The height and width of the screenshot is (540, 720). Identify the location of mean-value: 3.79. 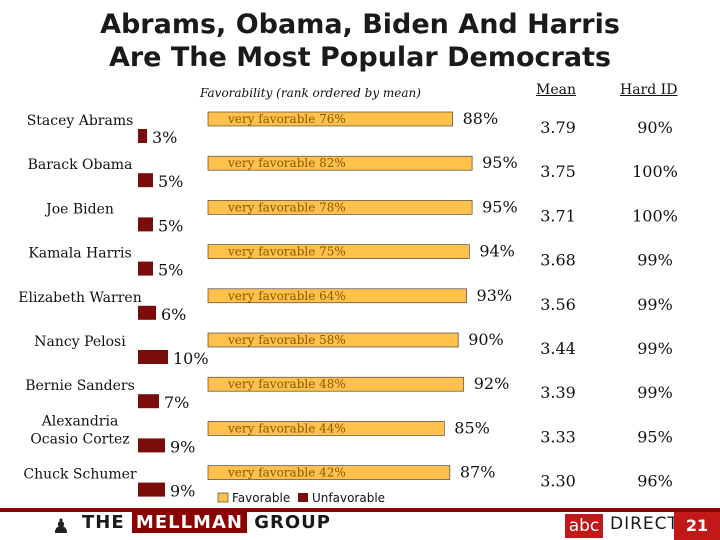
(558, 127).